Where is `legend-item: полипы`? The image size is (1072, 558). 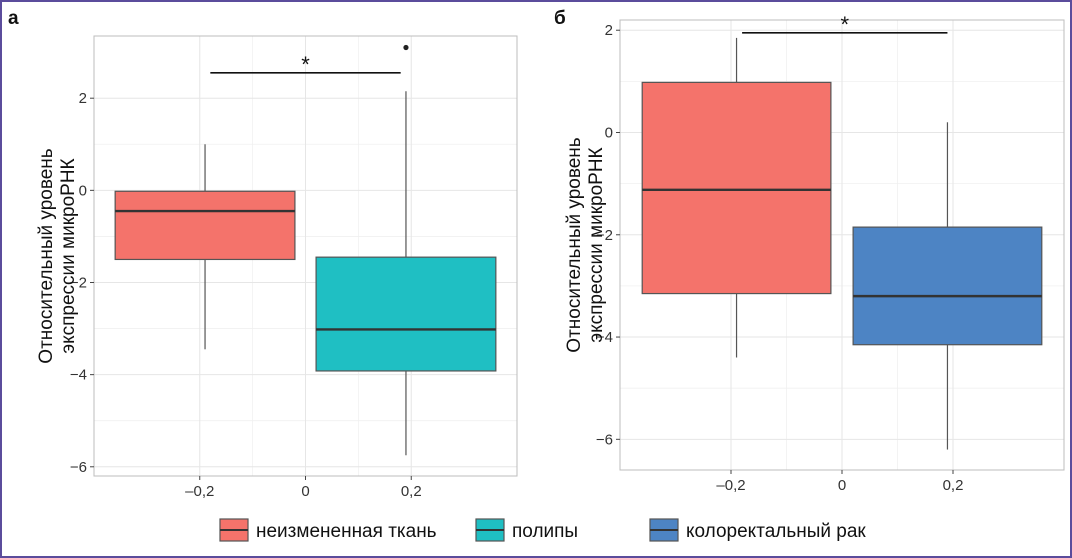
legend-item: полипы is located at coordinates (526, 530).